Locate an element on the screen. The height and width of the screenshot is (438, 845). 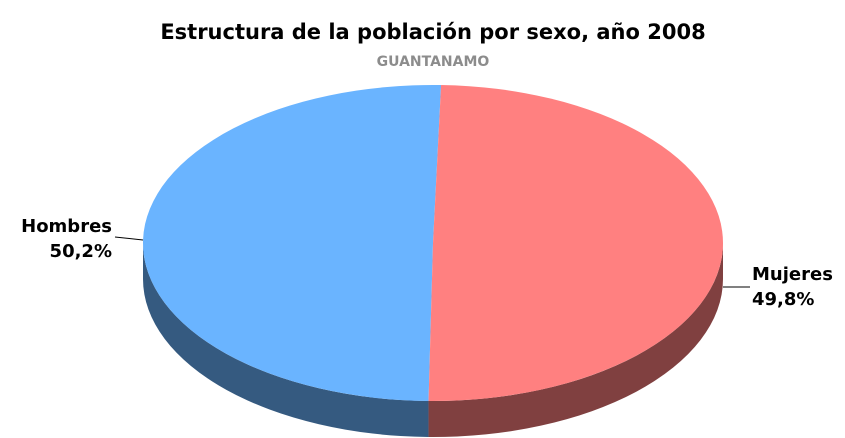
data-label-name: Hombres is located at coordinates (66, 226).